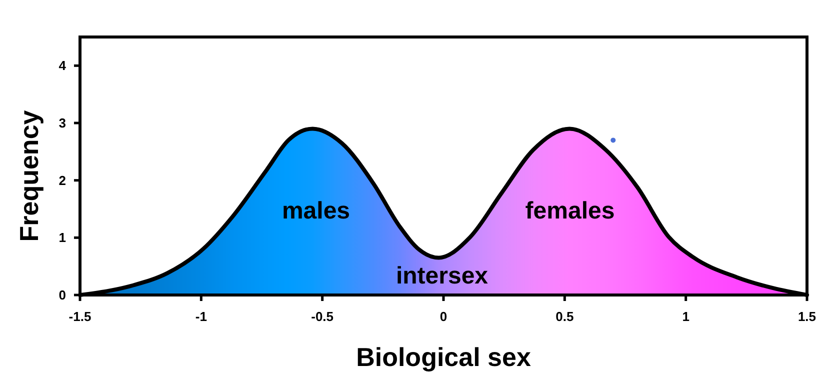 This screenshot has width=840, height=380. I want to click on y-tick-label: 1, so click(62, 238).